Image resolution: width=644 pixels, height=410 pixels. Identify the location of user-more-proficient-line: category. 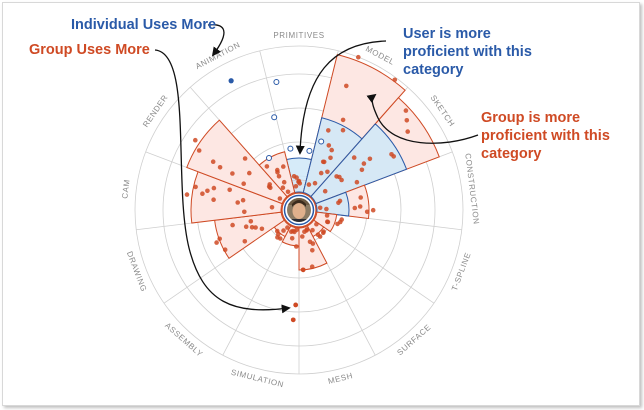
(433, 70).